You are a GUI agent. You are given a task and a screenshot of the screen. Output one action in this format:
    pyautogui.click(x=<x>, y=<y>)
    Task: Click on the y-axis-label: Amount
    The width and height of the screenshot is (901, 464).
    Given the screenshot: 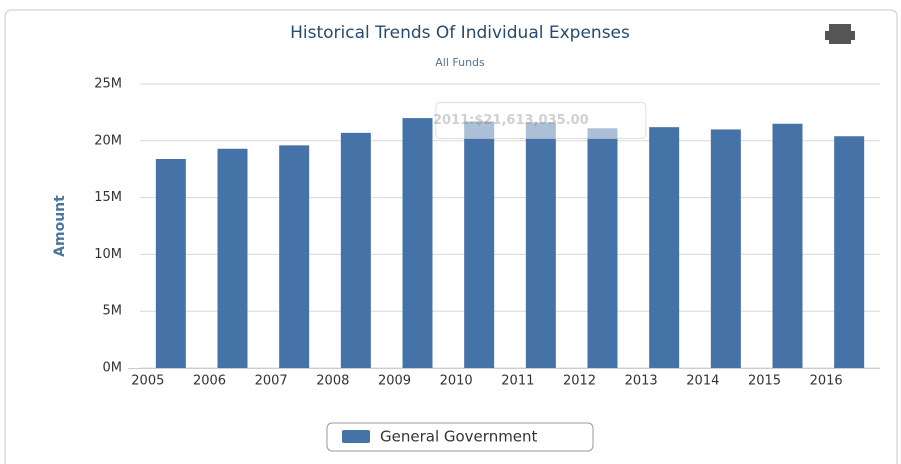 What is the action you would take?
    pyautogui.click(x=60, y=226)
    